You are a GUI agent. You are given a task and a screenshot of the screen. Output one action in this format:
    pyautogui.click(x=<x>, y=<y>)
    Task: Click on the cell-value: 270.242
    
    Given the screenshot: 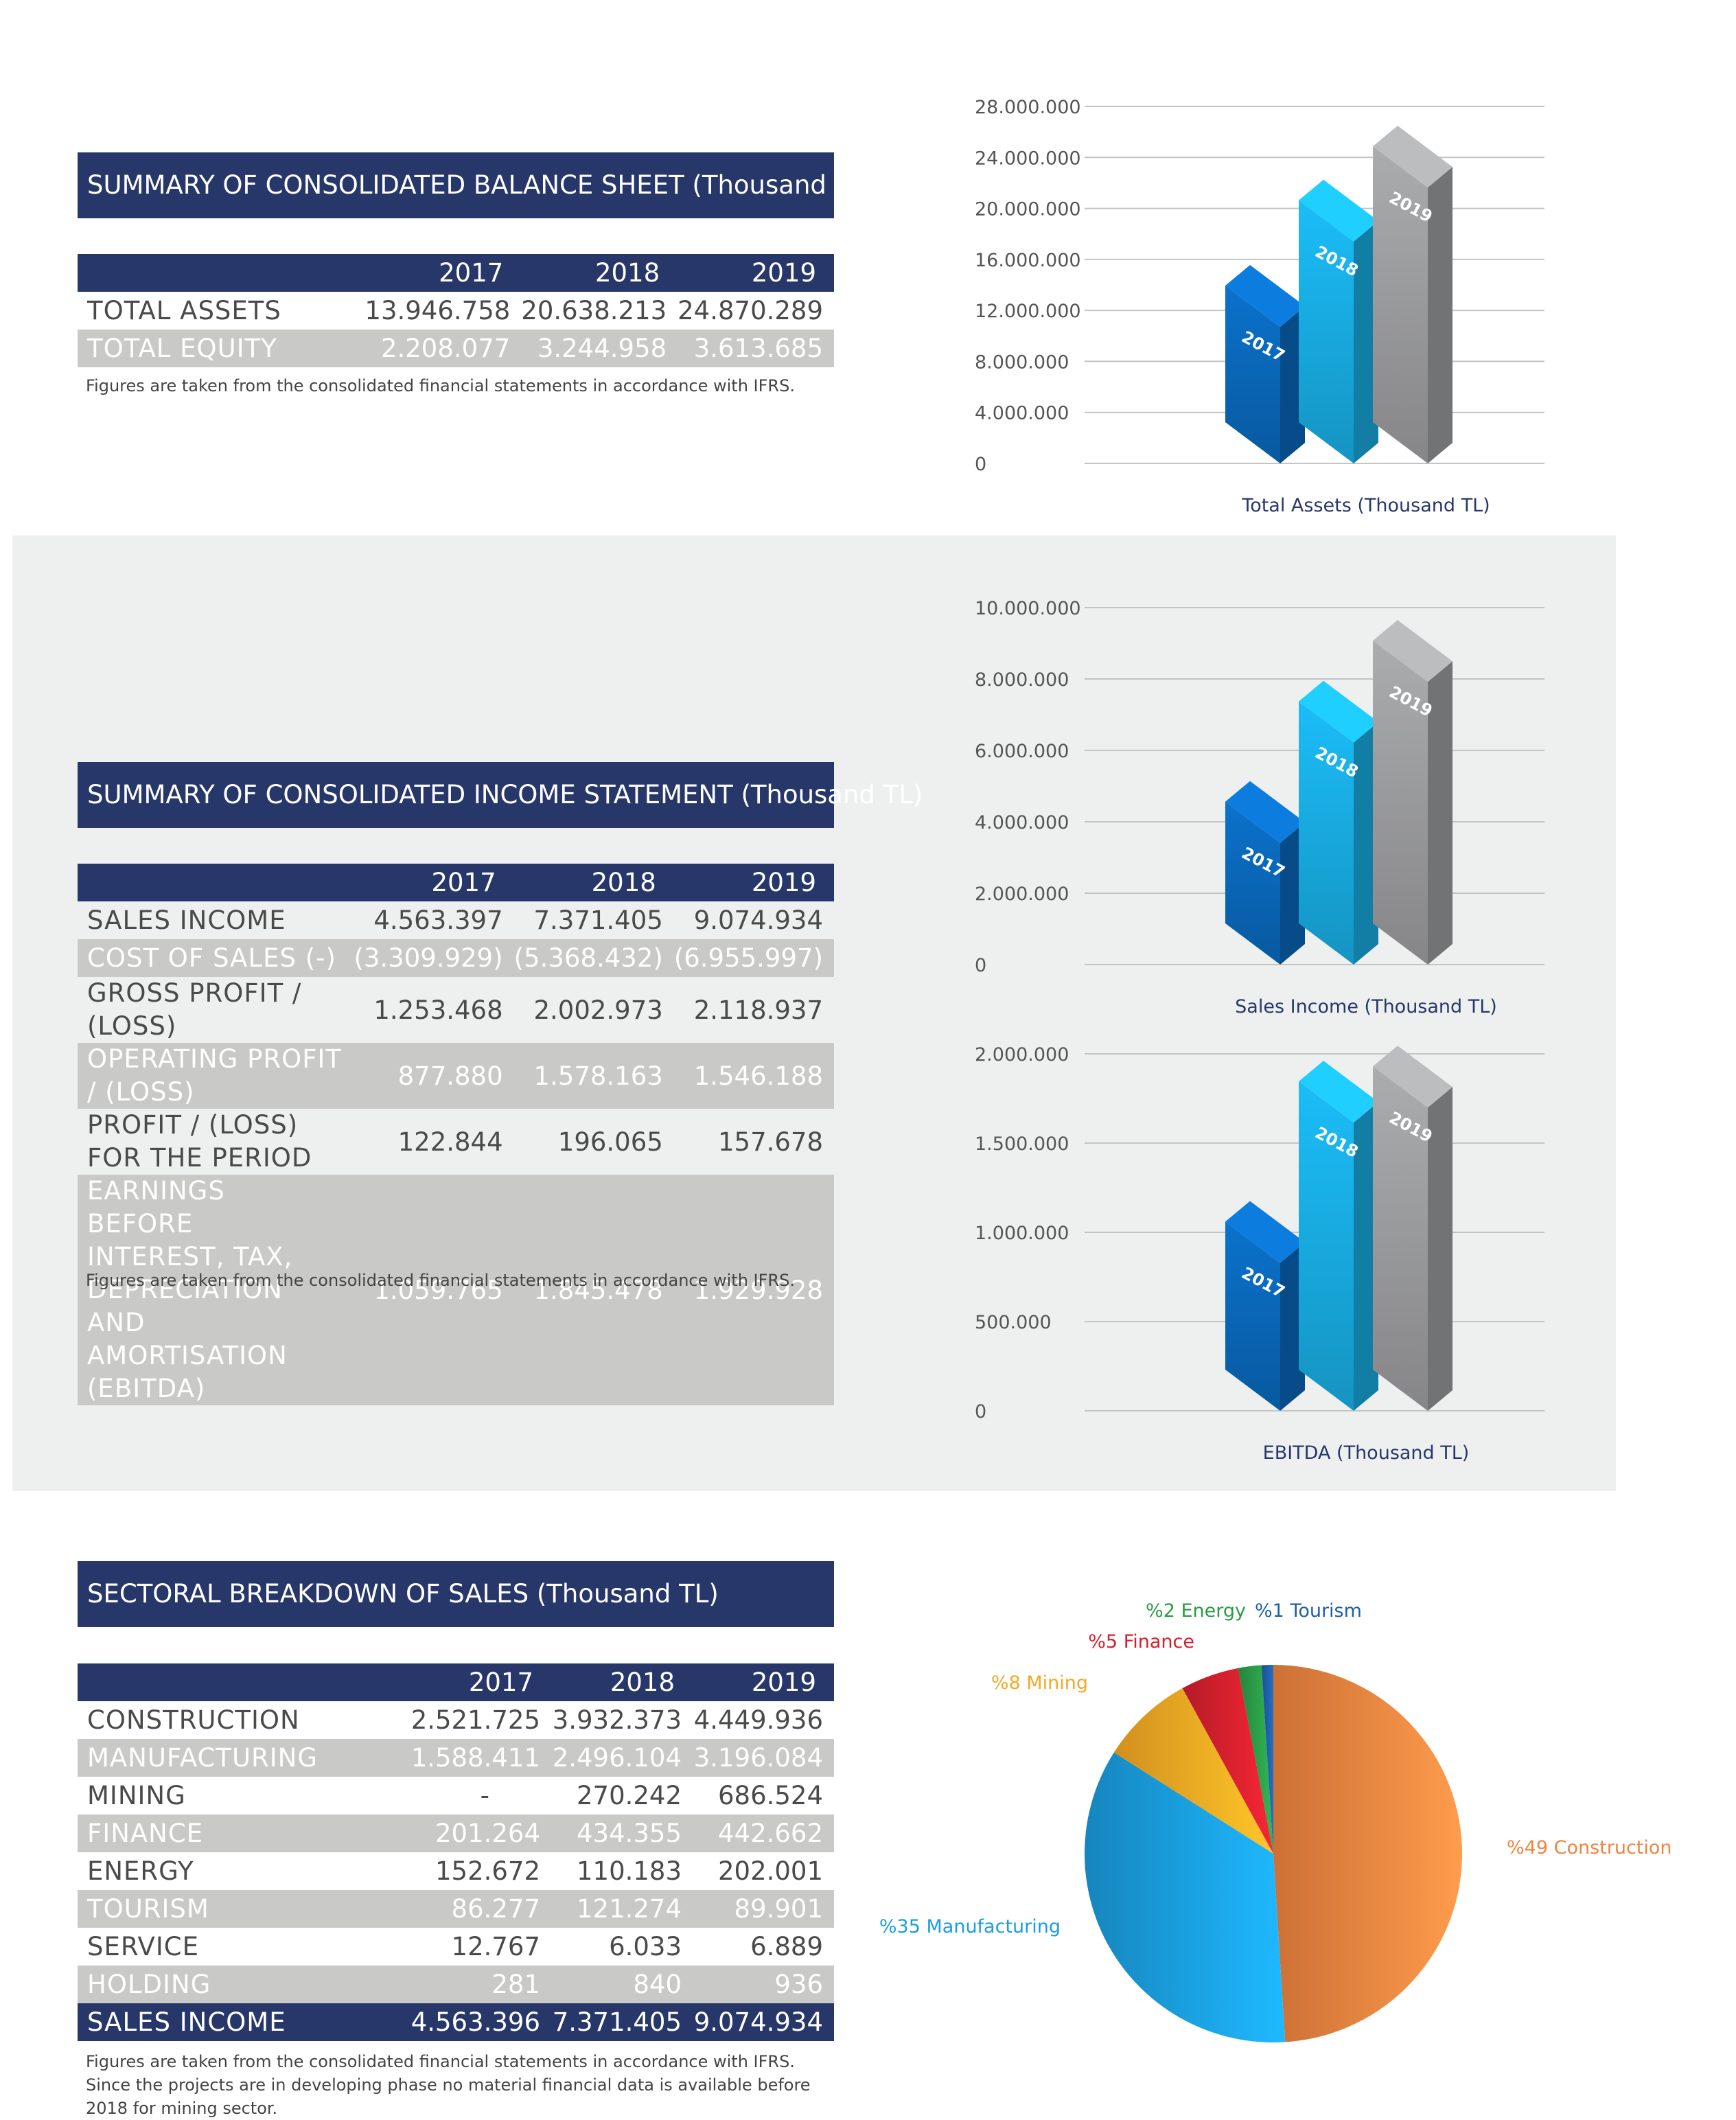 What is the action you would take?
    pyautogui.click(x=629, y=1795)
    